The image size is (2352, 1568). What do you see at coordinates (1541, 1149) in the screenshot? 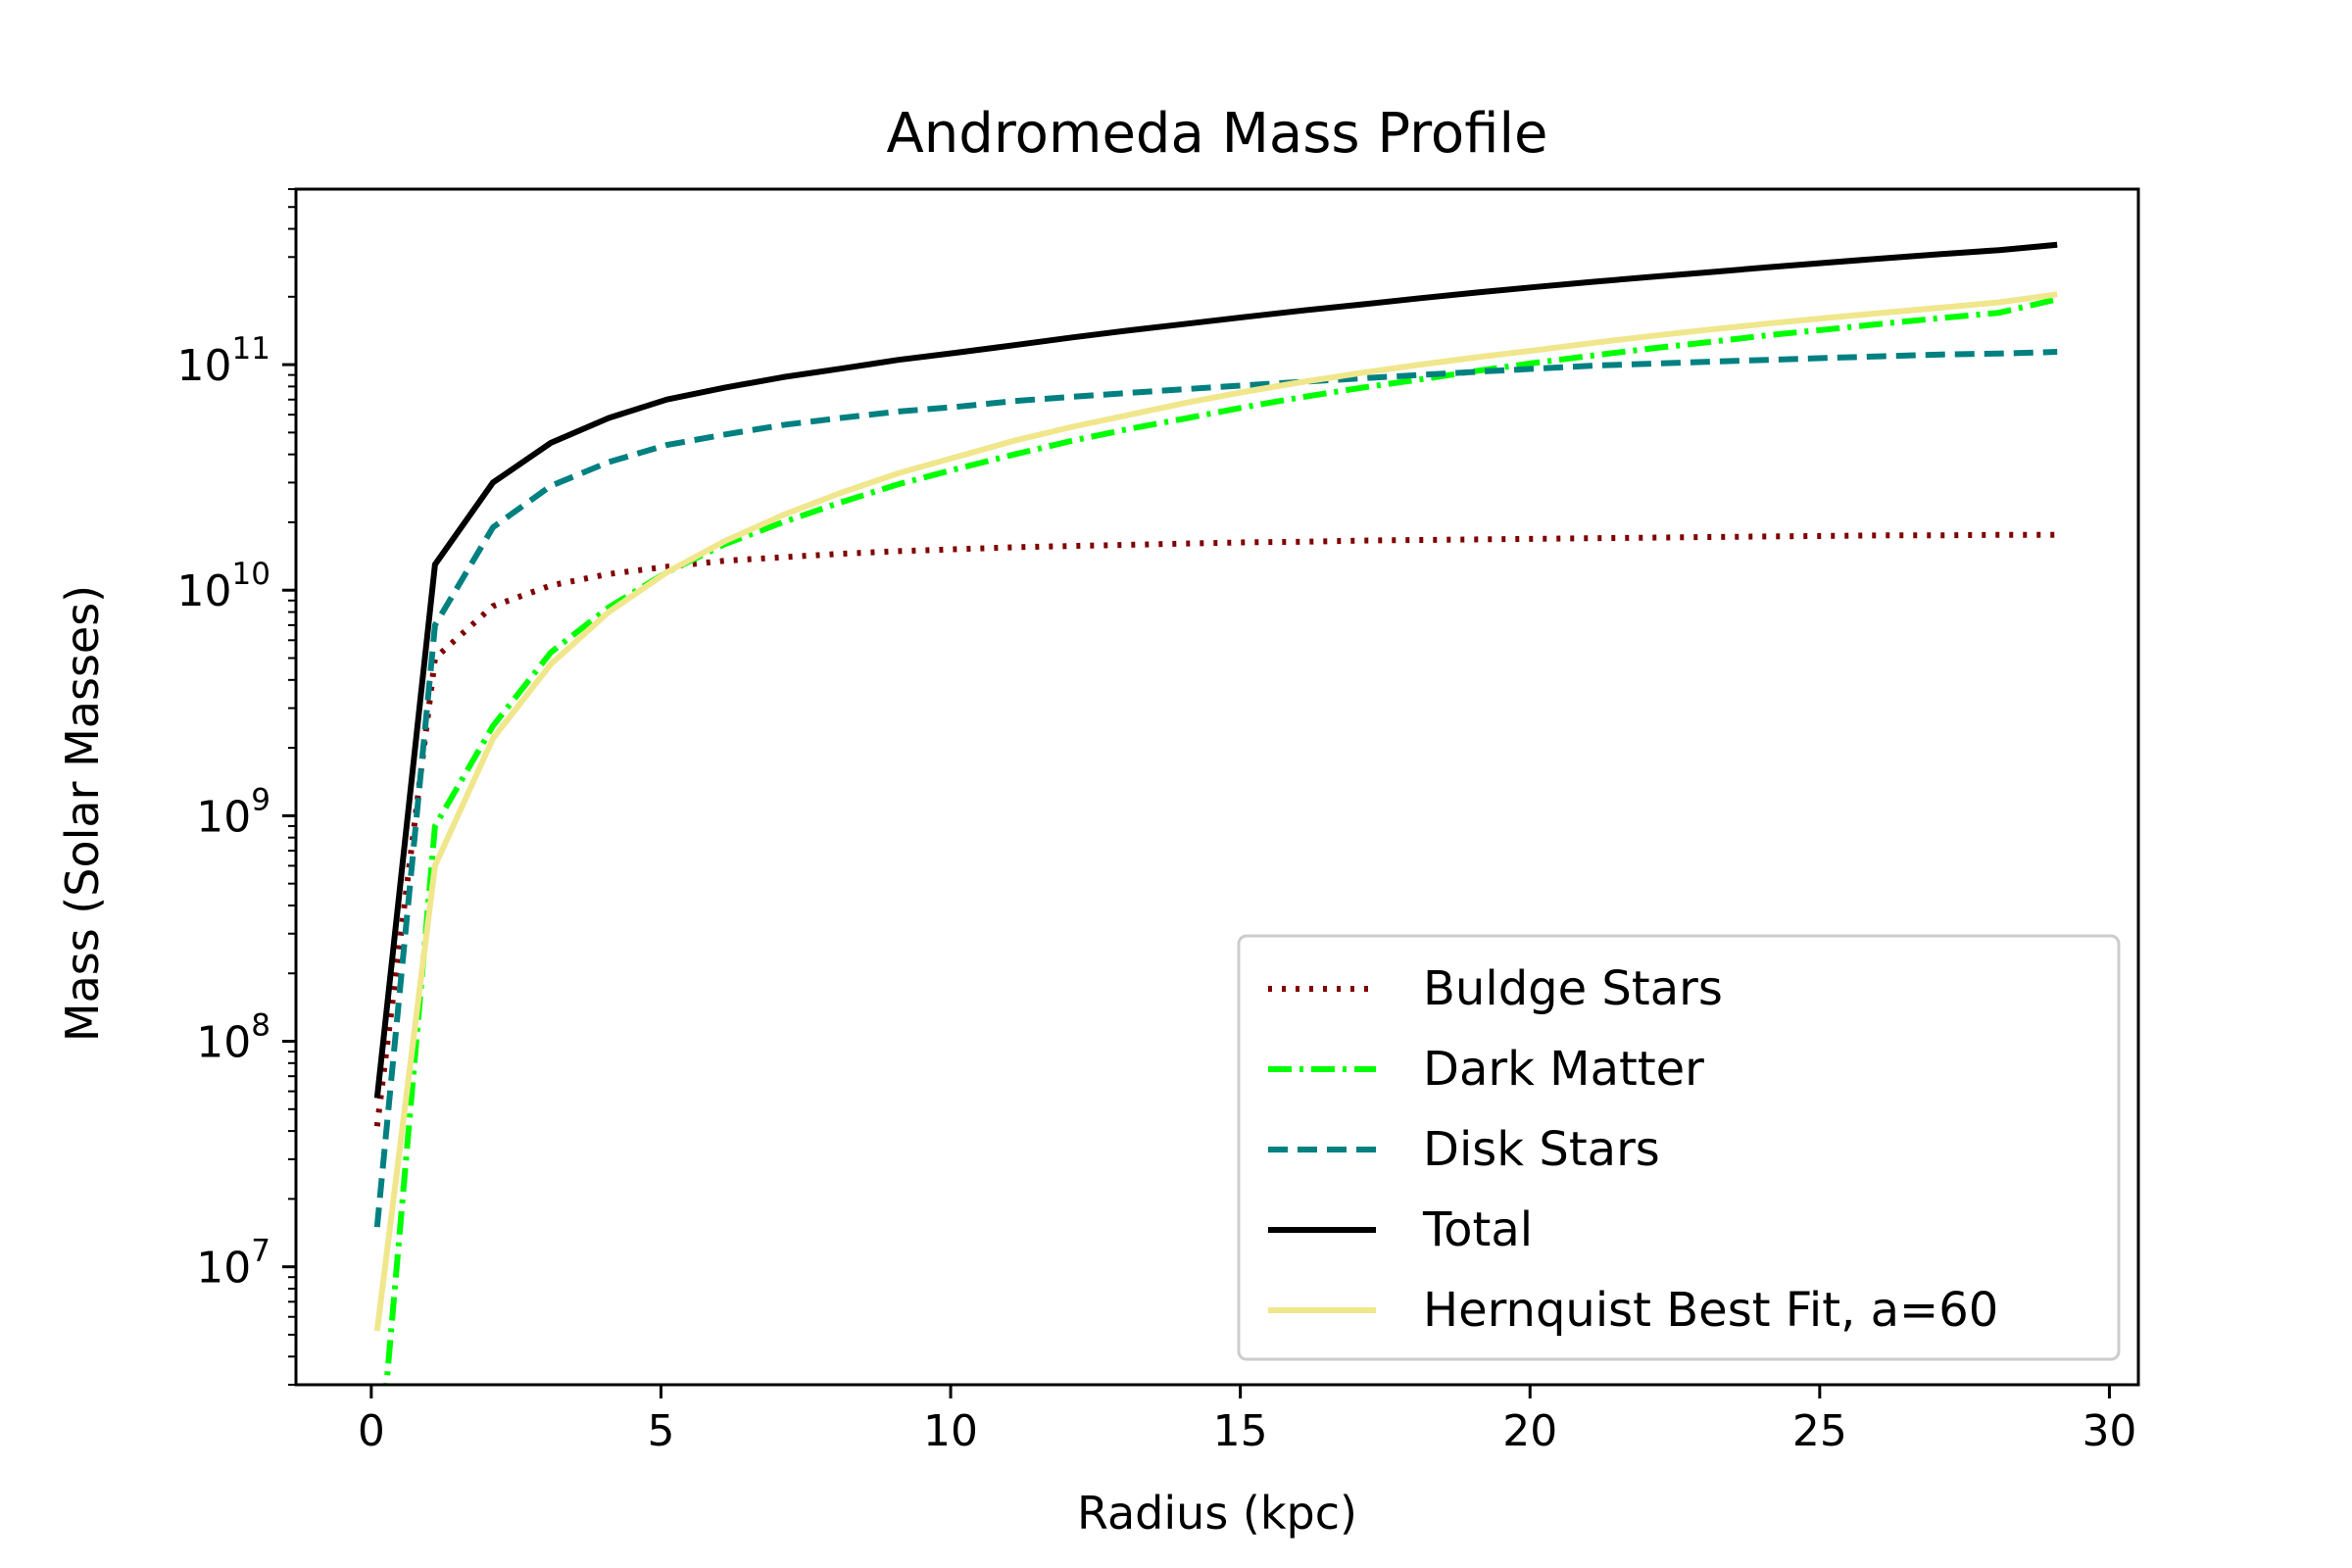
I see `legend-label: Disk Stars` at bounding box center [1541, 1149].